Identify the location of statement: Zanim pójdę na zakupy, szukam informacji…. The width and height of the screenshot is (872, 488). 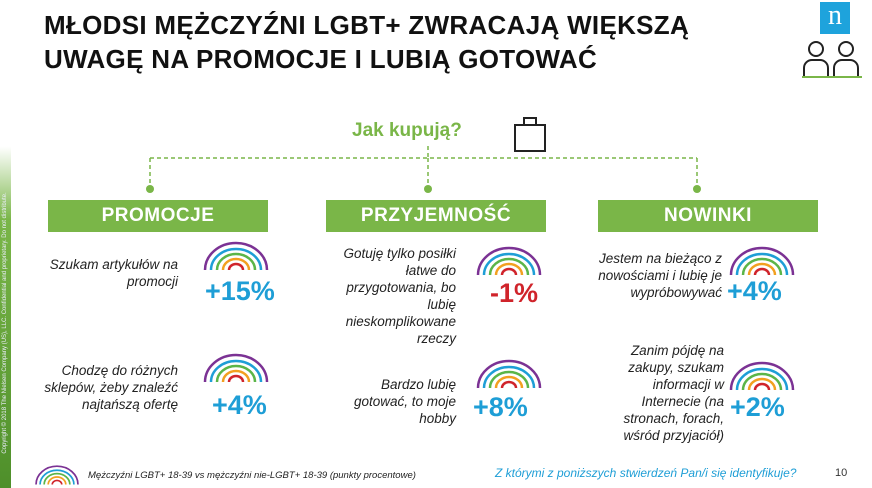
(673, 393).